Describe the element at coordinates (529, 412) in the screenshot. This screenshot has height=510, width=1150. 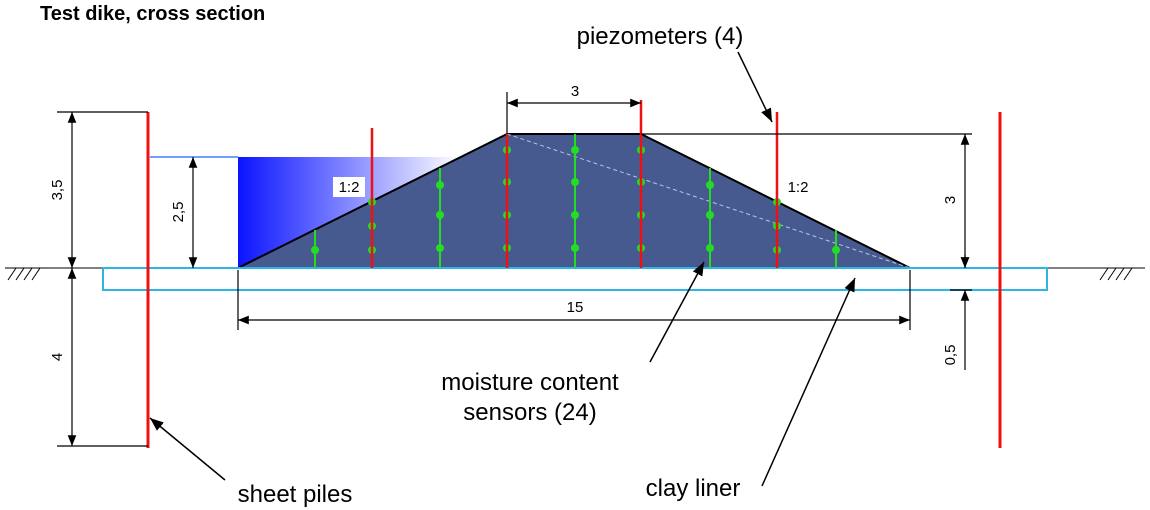
I see `label: sensors (24)` at that location.